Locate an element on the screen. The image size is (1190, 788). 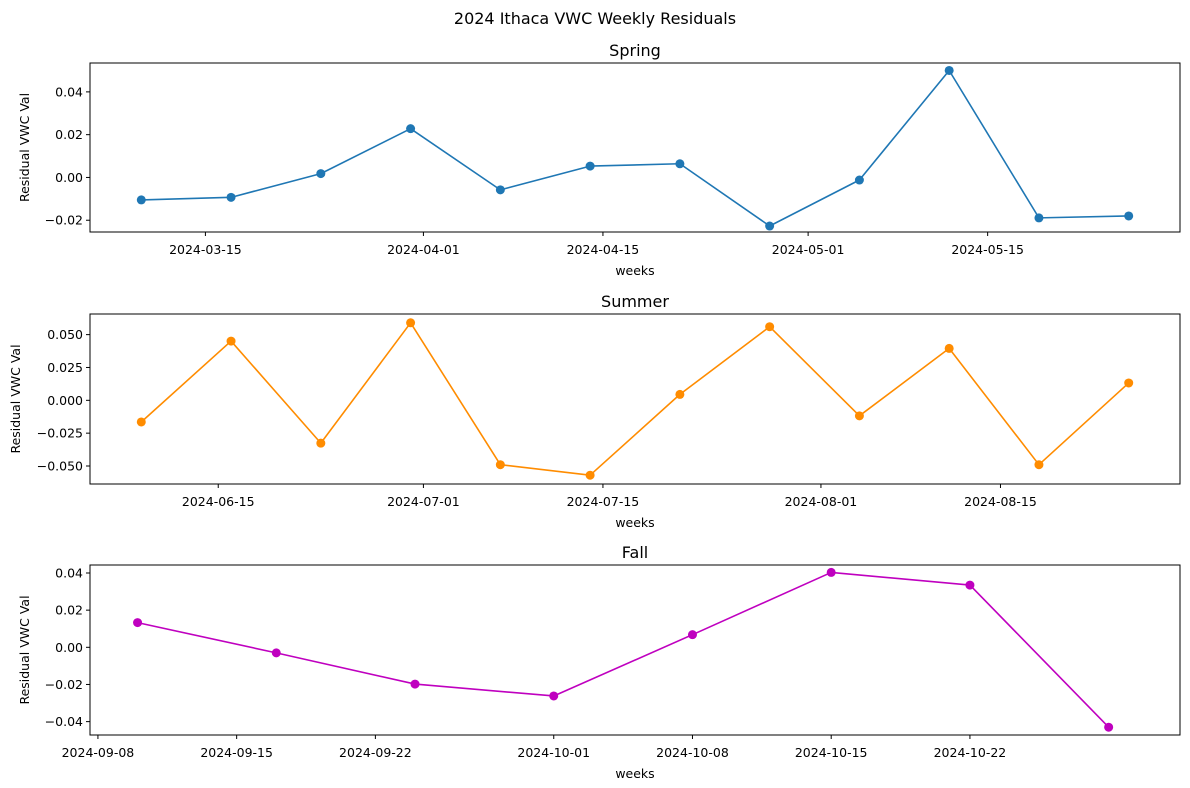
x-tick-label: 2024-10-15 is located at coordinates (831, 752).